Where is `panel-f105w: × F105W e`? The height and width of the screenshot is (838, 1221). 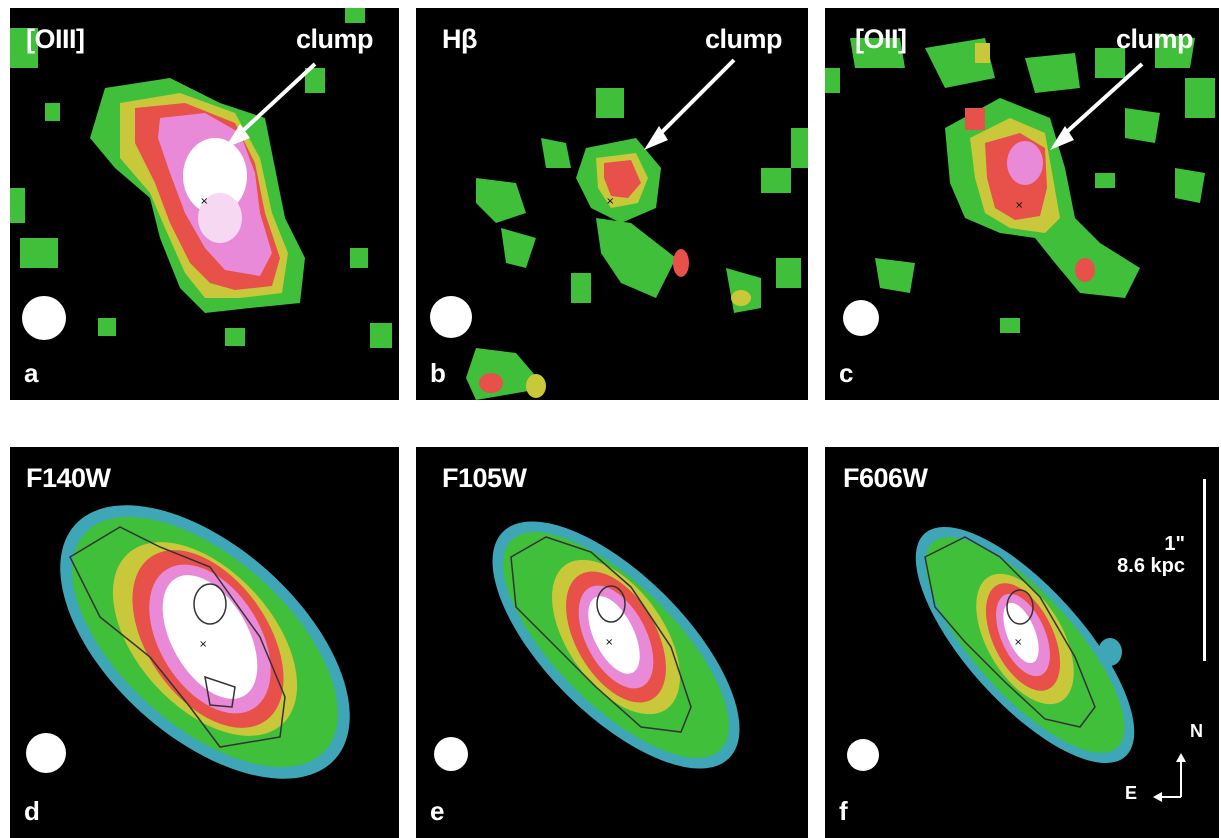 panel-f105w: × F105W e is located at coordinates (612, 642).